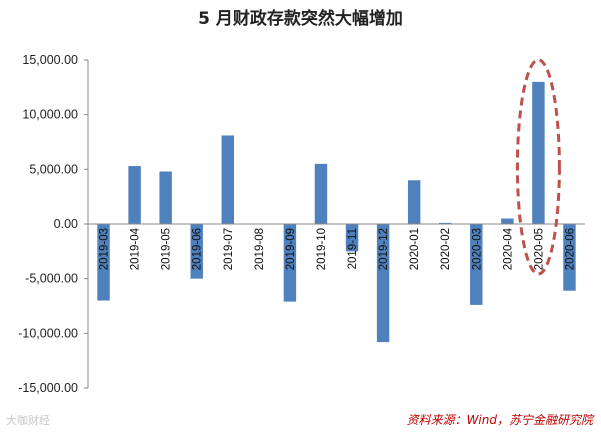  I want to click on x-tick-label: 2019-10, so click(322, 249).